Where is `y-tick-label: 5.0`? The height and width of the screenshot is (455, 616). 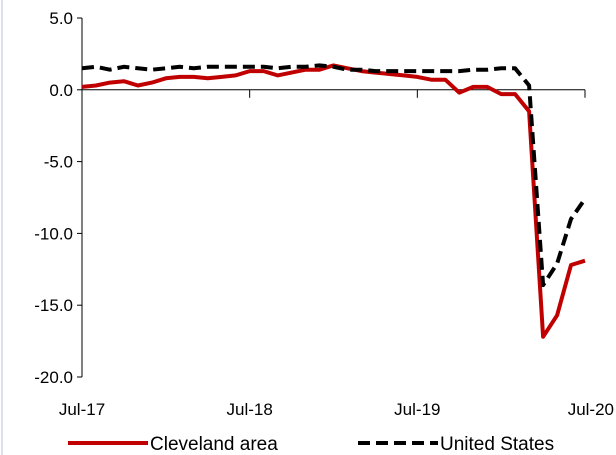 y-tick-label: 5.0 is located at coordinates (61, 18).